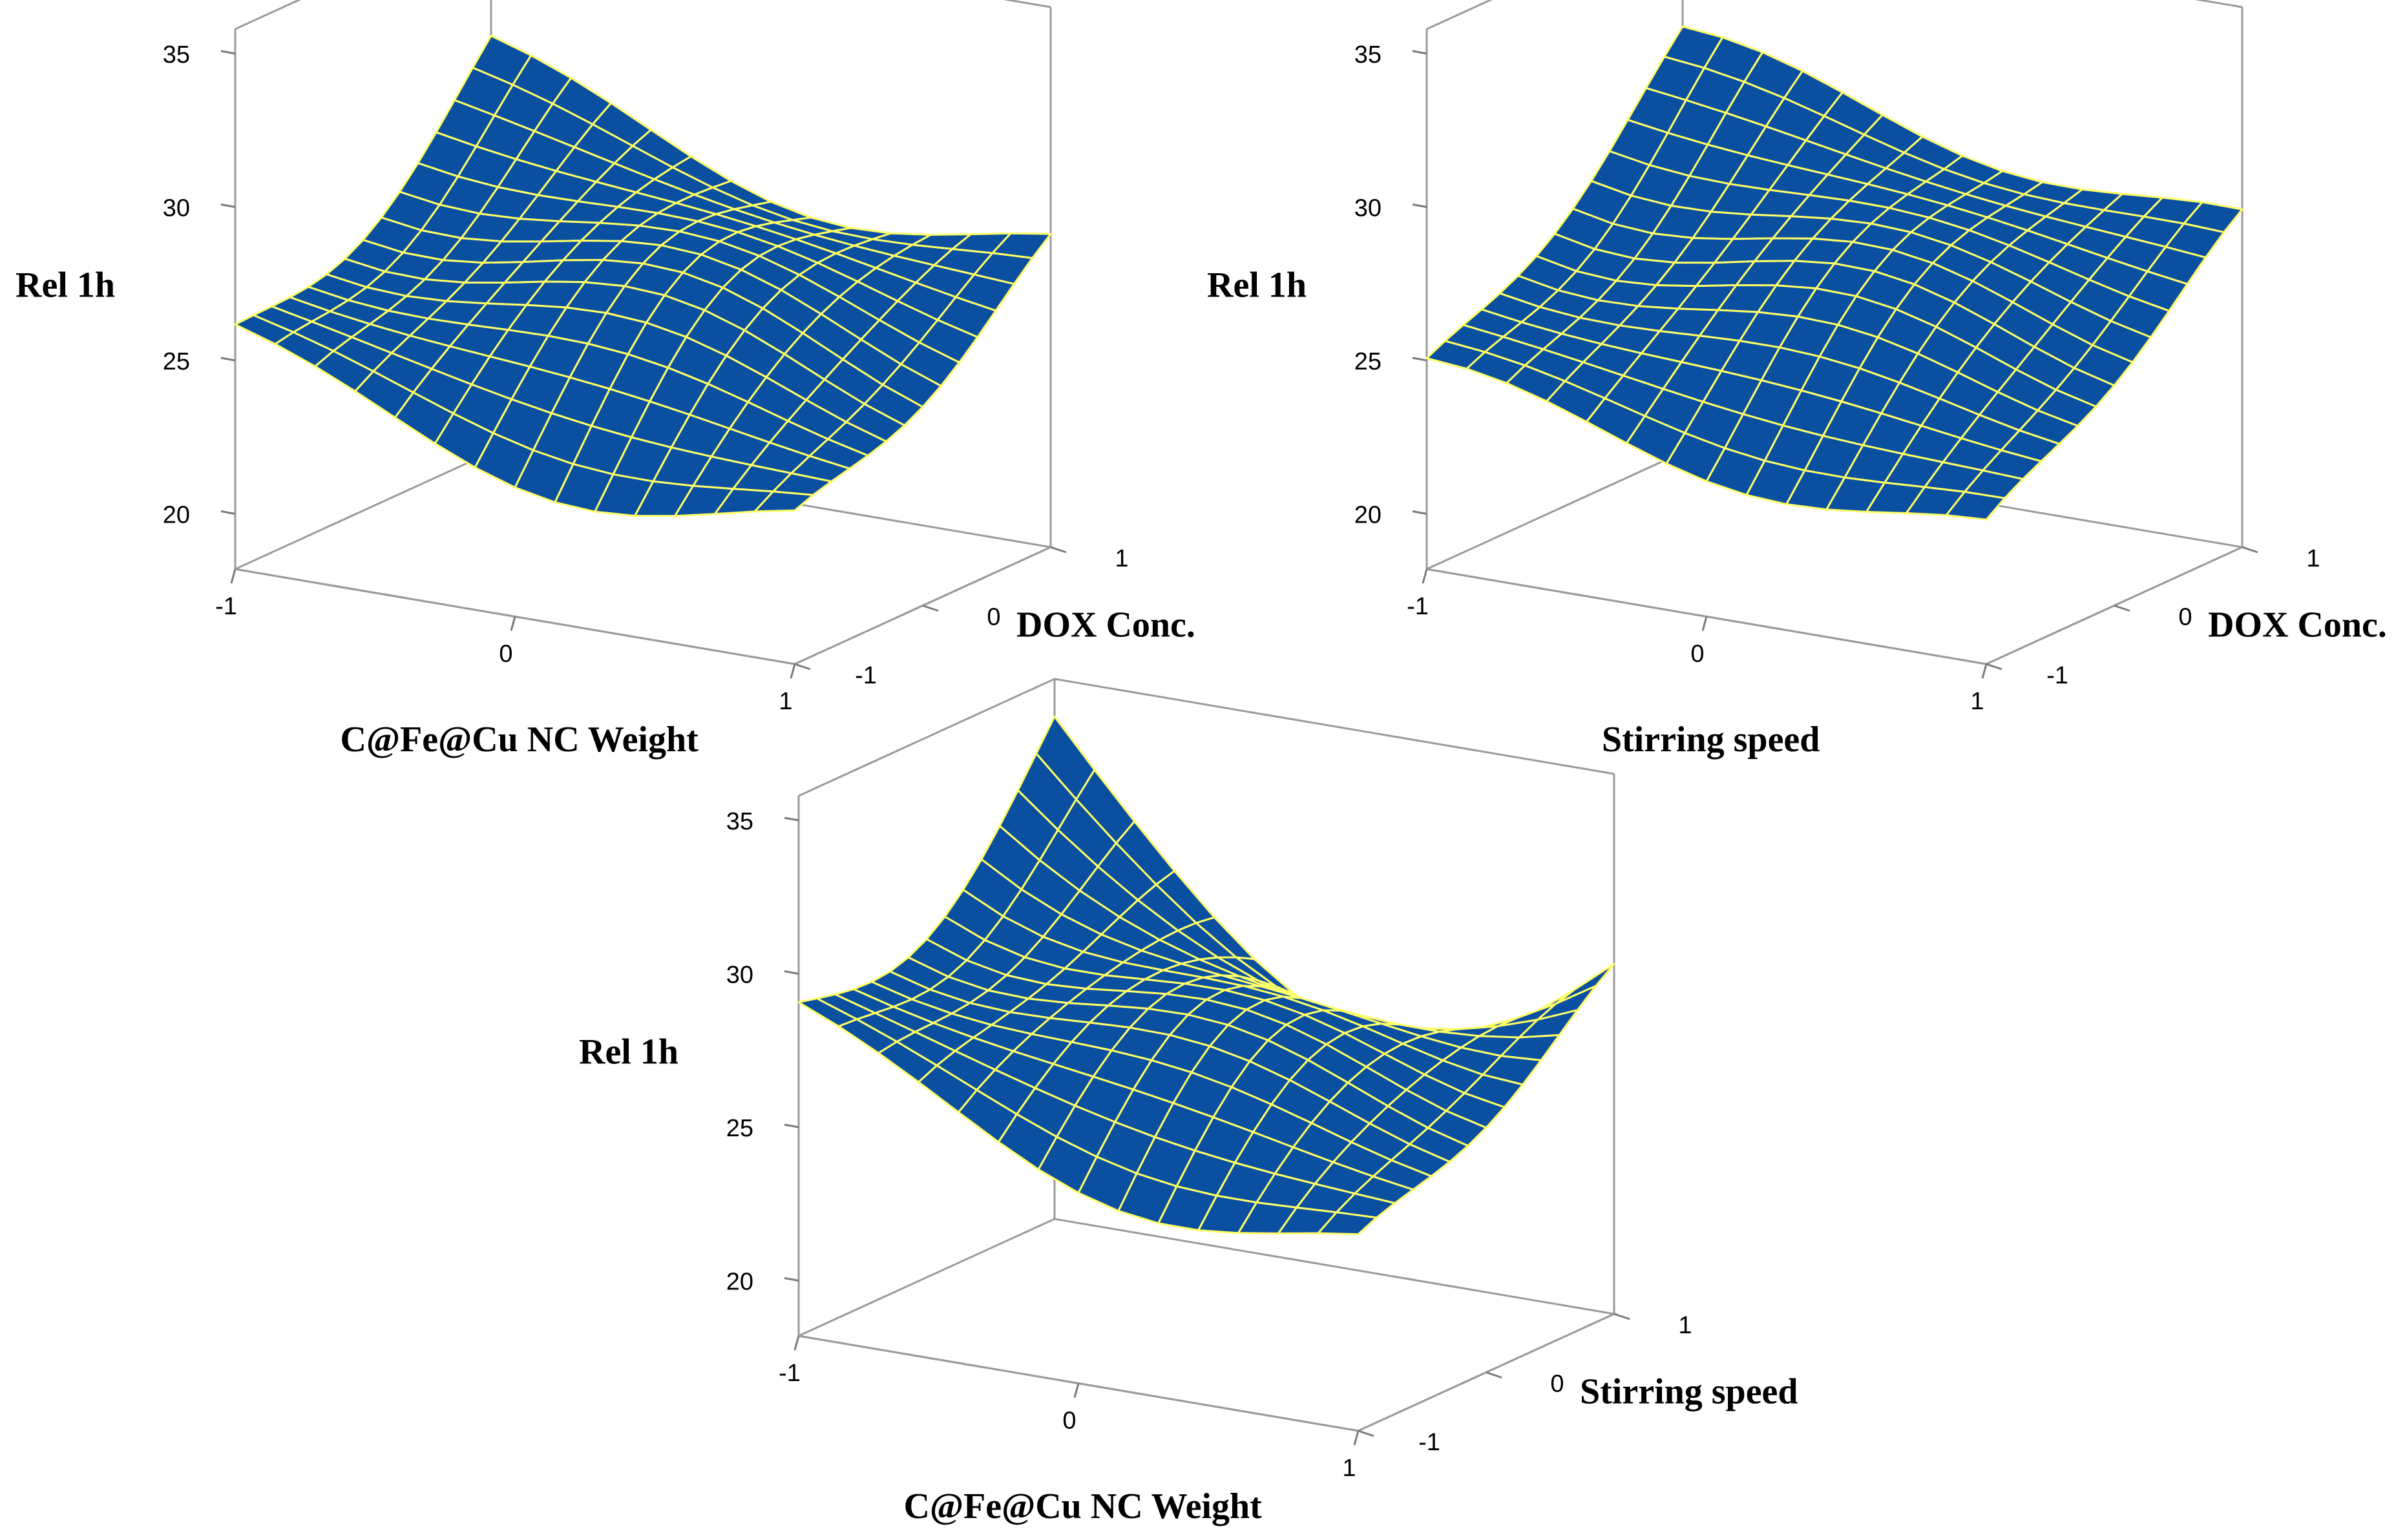 Image resolution: width=2396 pixels, height=1540 pixels. Describe the element at coordinates (1711, 740) in the screenshot. I see `x-axis-label: Stirring speed` at that location.